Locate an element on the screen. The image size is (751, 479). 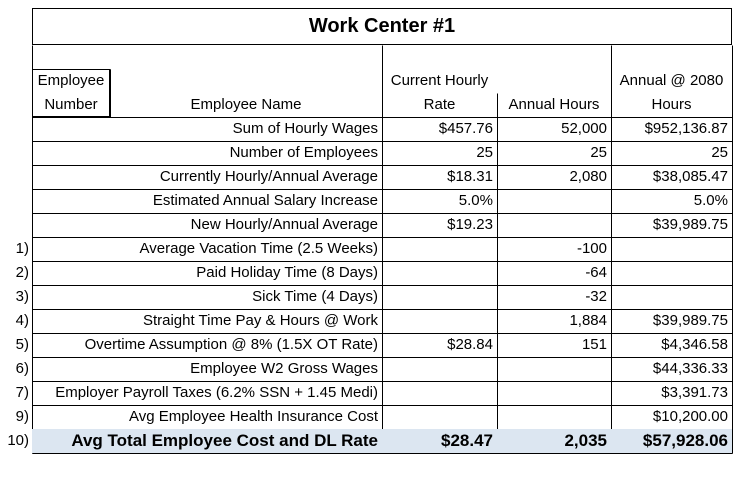
header-rate-line2: Rate is located at coordinates (439, 104).